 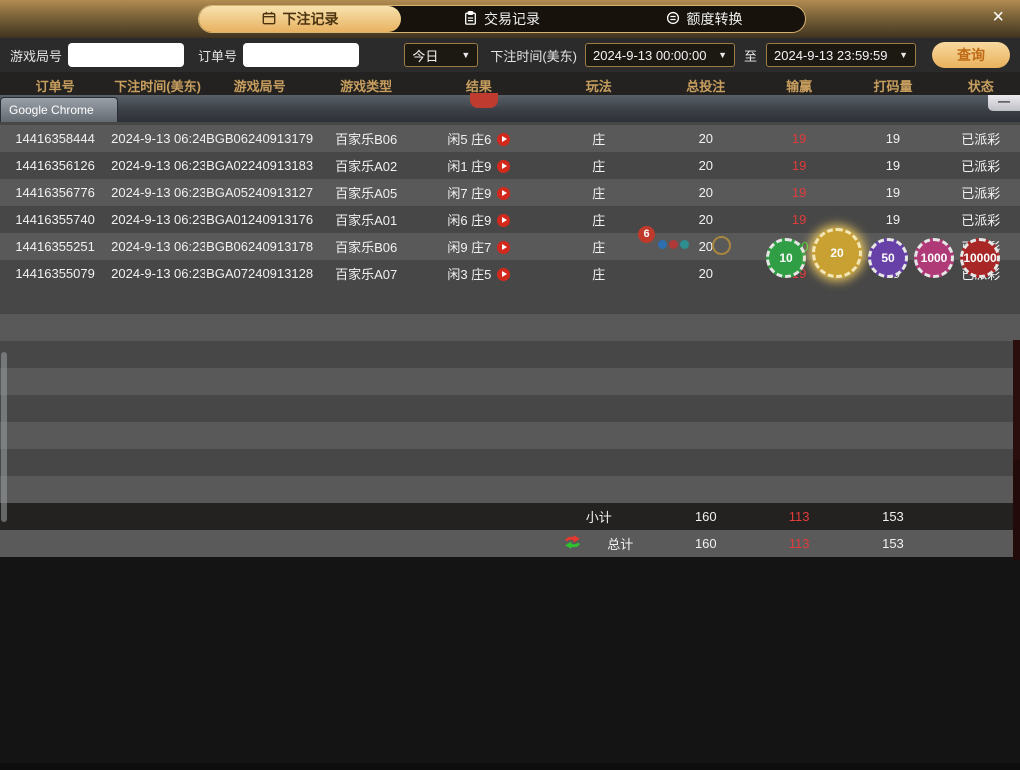 I want to click on table-header-row: 订单号 下注时间(美东) 游戏局号 游戏类型 结果 玩法 总投注 输赢 打码量 状态, so click(x=510, y=85).